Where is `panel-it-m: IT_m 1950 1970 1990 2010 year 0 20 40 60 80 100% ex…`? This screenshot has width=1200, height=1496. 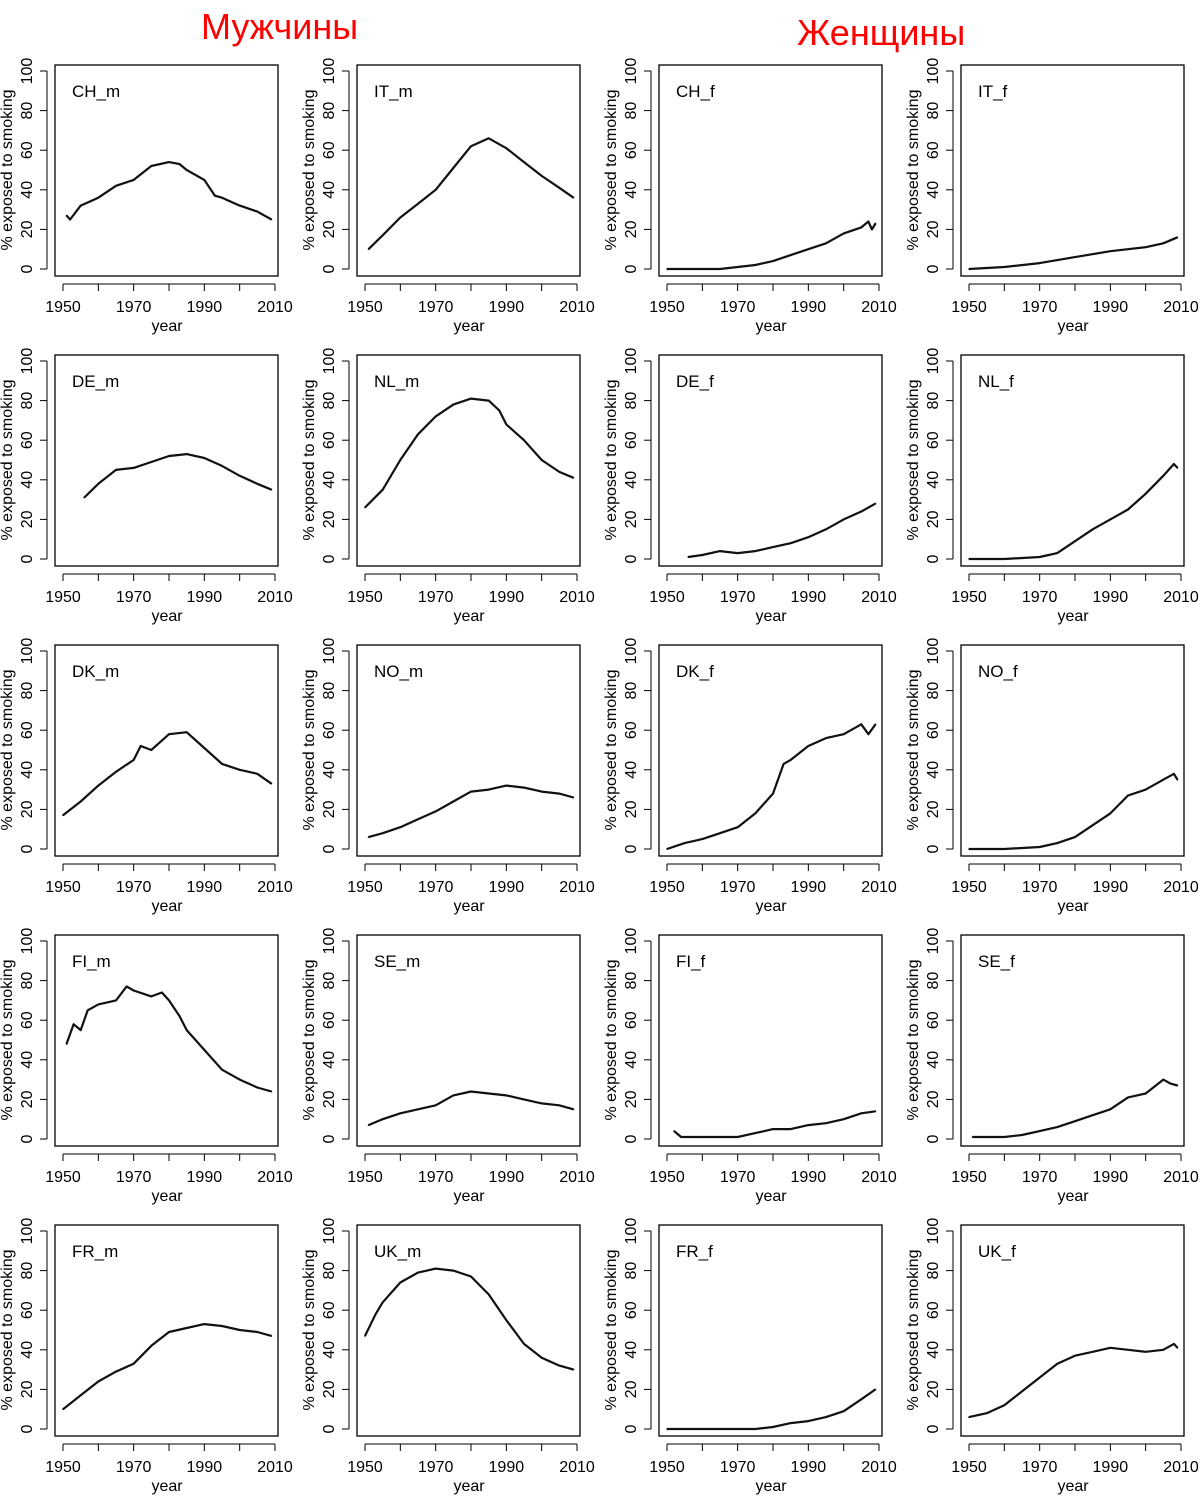 panel-it-m: IT_m 1950 1970 1990 2010 year 0 20 40 60 80 100% ex… is located at coordinates (448, 196).